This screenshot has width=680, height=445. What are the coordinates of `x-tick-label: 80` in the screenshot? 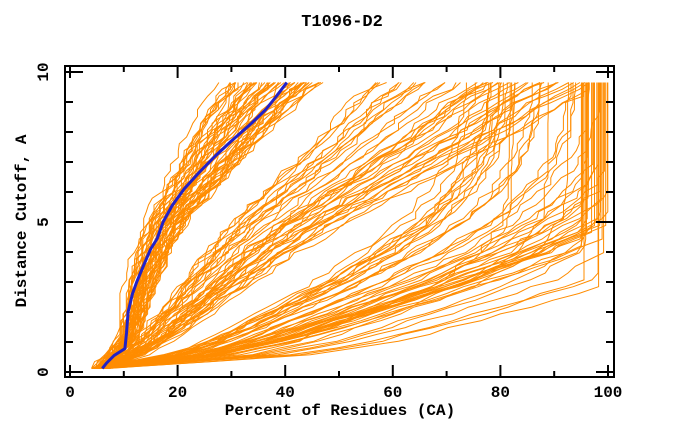 It's located at (500, 393).